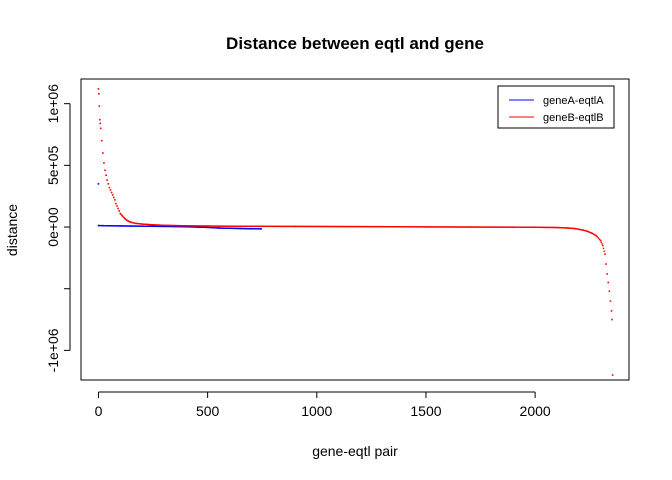 Image resolution: width=672 pixels, height=480 pixels. I want to click on x-axis: 0 500 1000 1500 2000, so click(323, 405).